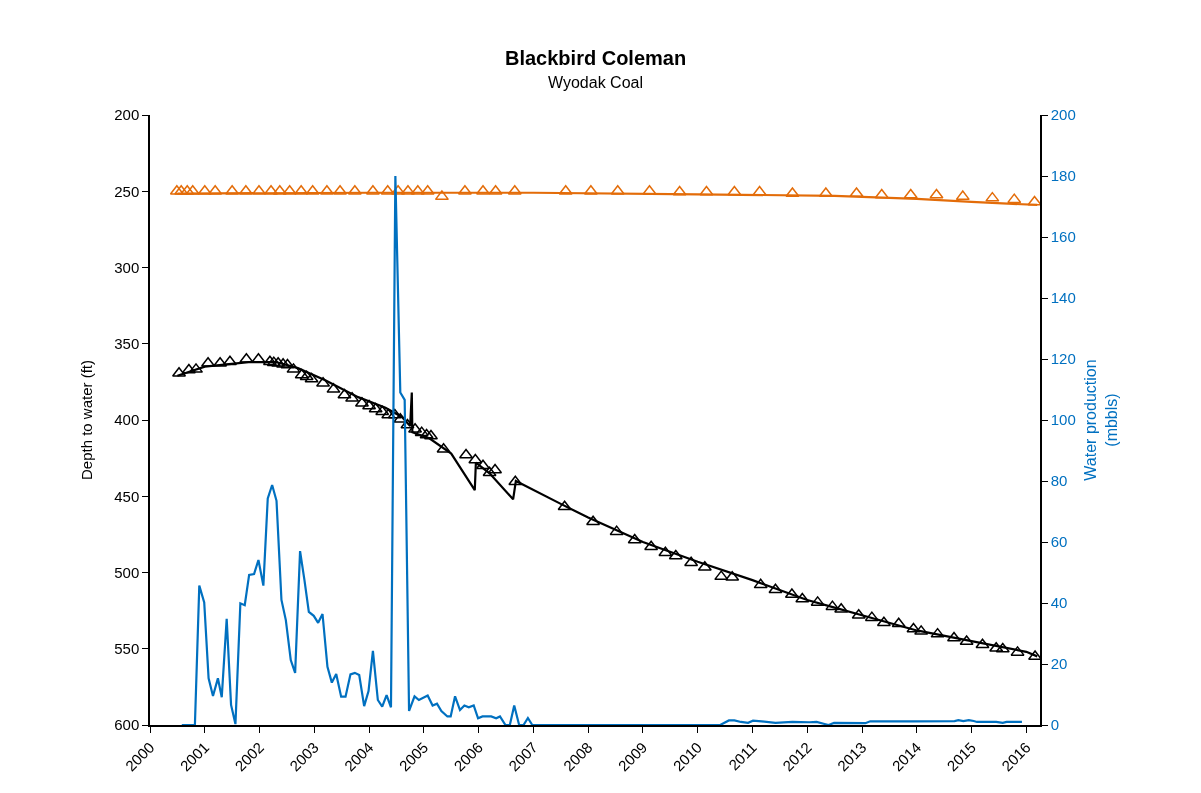 This screenshot has width=1201, height=793. I want to click on y-tick-label: 400, so click(127, 420).